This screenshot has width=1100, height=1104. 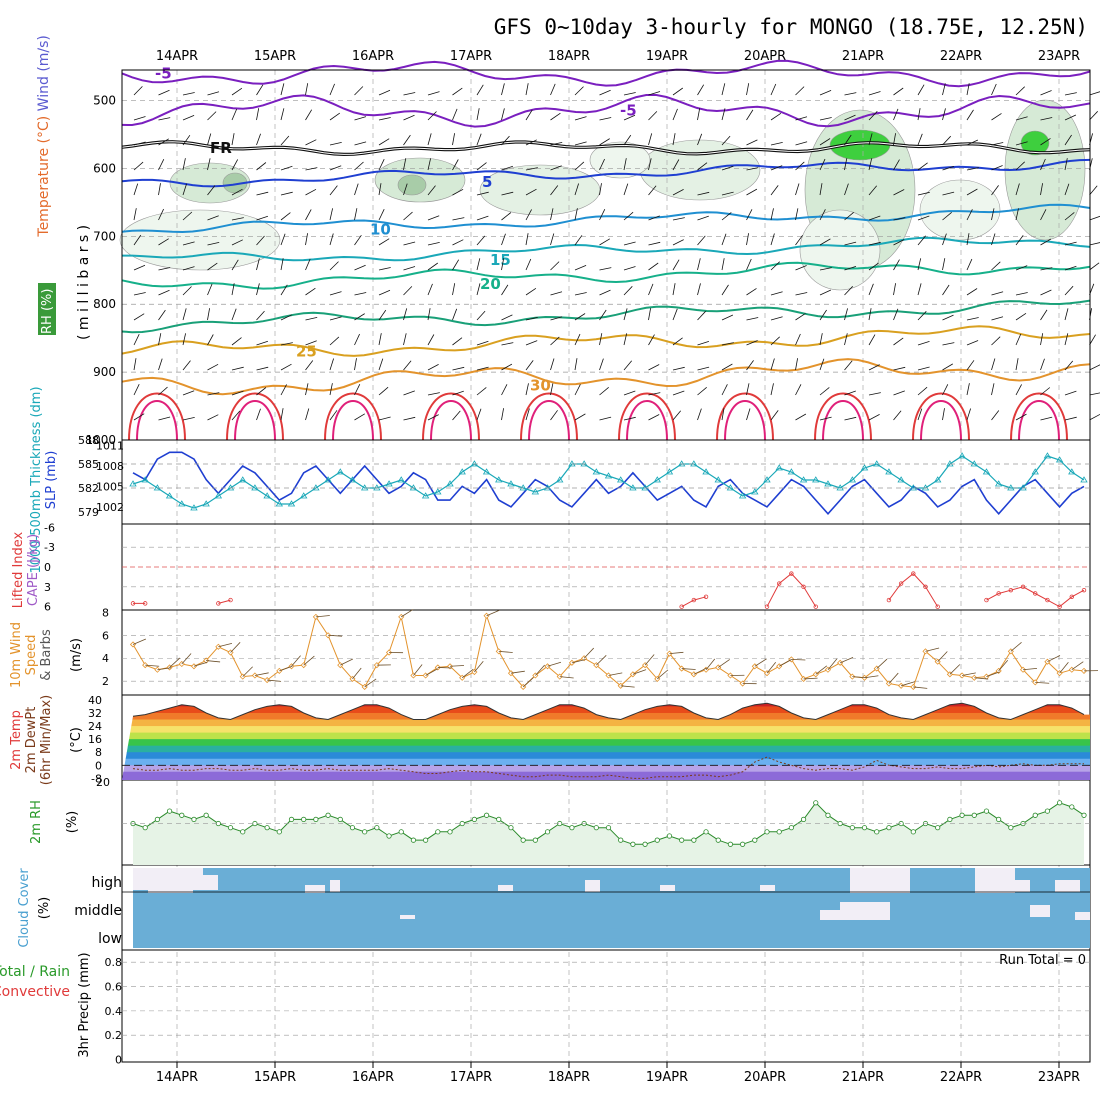 What do you see at coordinates (44, 908) in the screenshot?
I see `cloud-unit: (%)` at bounding box center [44, 908].